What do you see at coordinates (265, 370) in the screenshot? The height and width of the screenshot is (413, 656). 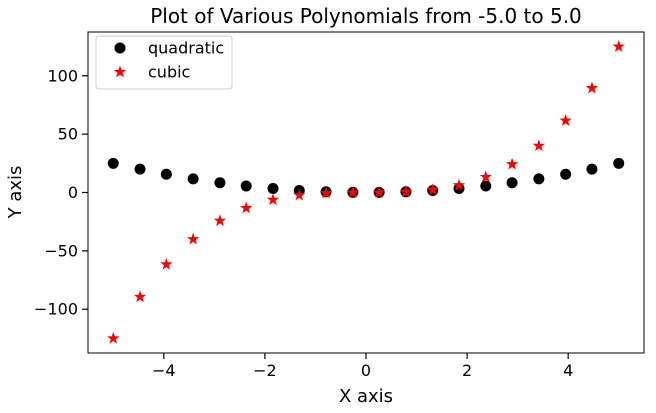 I see `x-tick-label: −2` at bounding box center [265, 370].